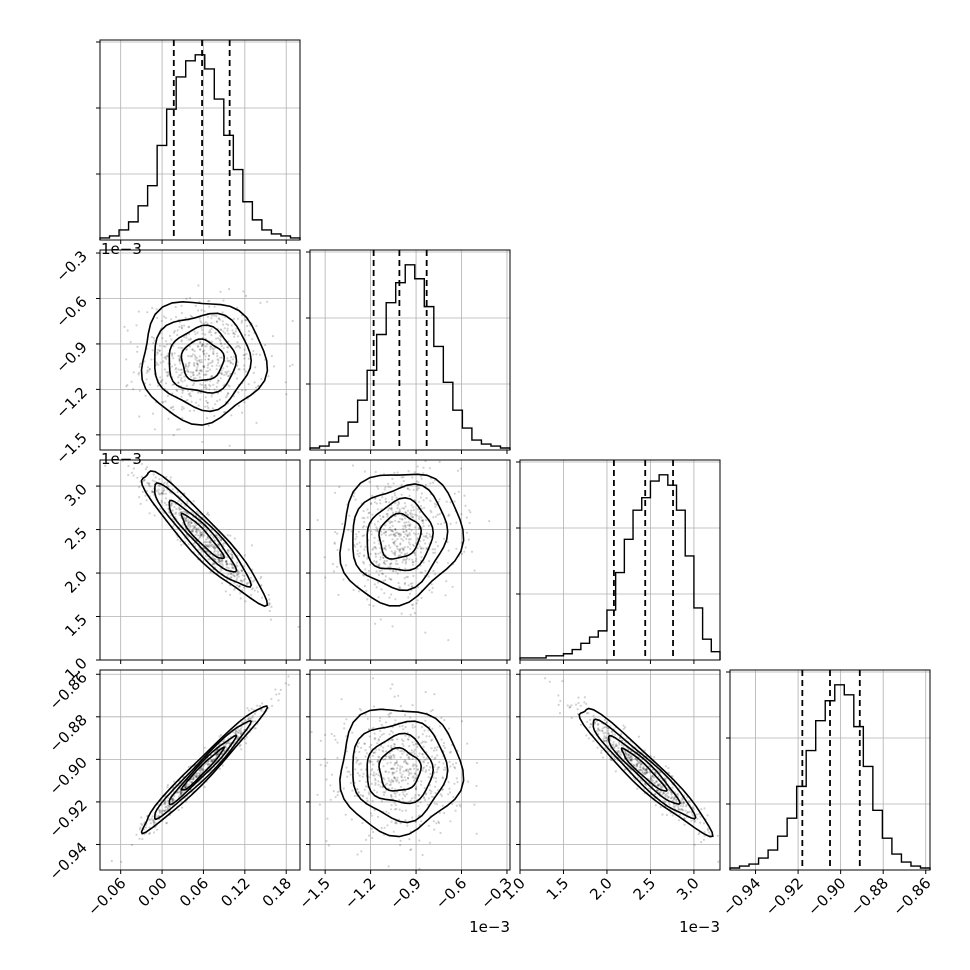  What do you see at coordinates (620, 567) in the screenshot?
I see `histogram-step-line` at bounding box center [620, 567].